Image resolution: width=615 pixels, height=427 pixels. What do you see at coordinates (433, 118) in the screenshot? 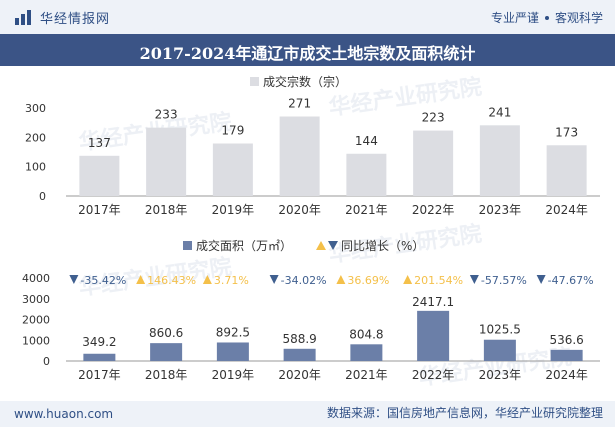
I see `data-label-count: 223` at bounding box center [433, 118].